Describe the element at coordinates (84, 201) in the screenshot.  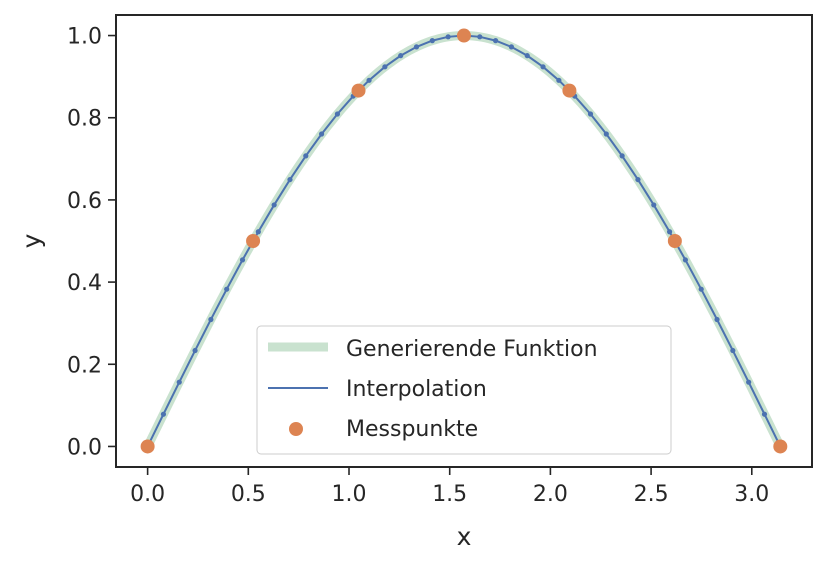
I see `y-tick-label: 0.6` at that location.